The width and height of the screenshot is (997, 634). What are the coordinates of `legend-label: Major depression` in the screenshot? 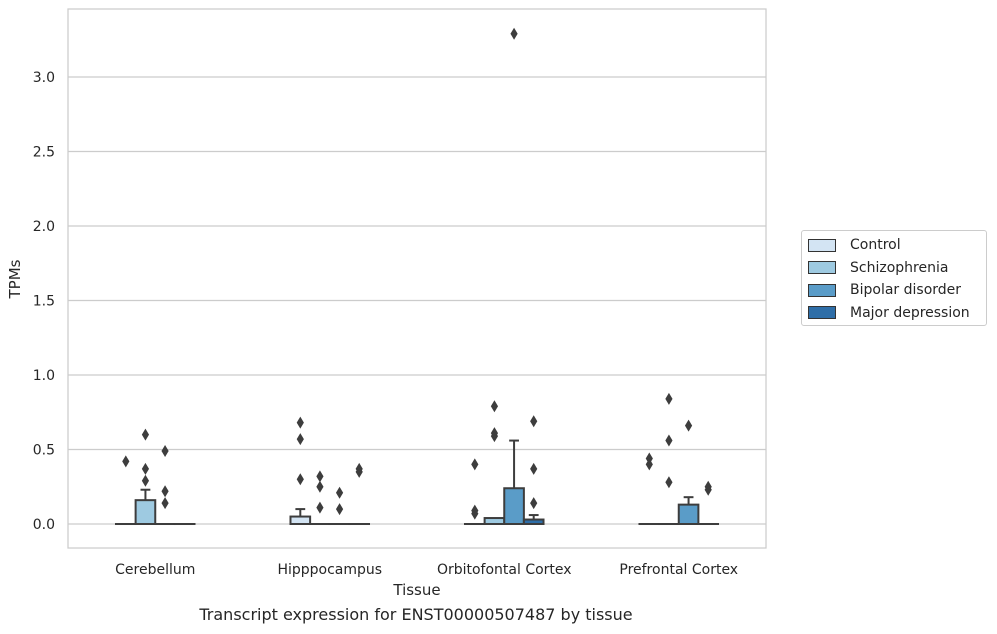 It's located at (910, 312).